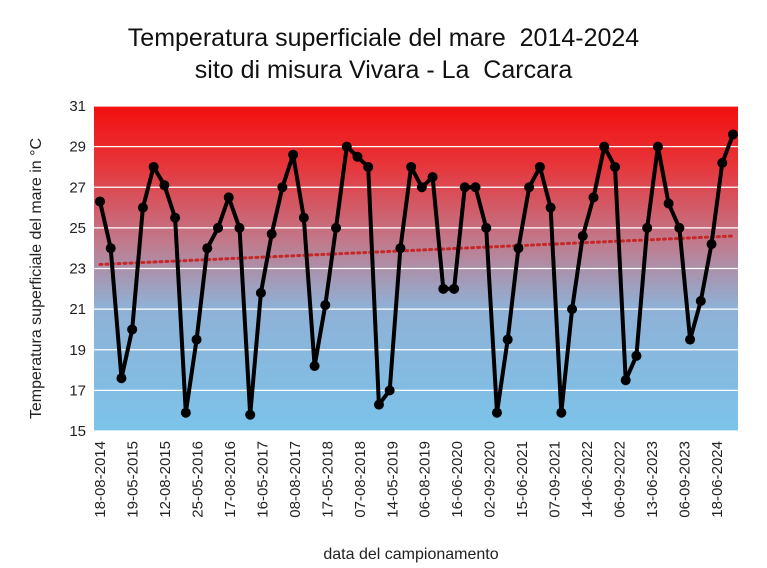  What do you see at coordinates (457, 479) in the screenshot?
I see `x-tick-label: 16-06-2020` at bounding box center [457, 479].